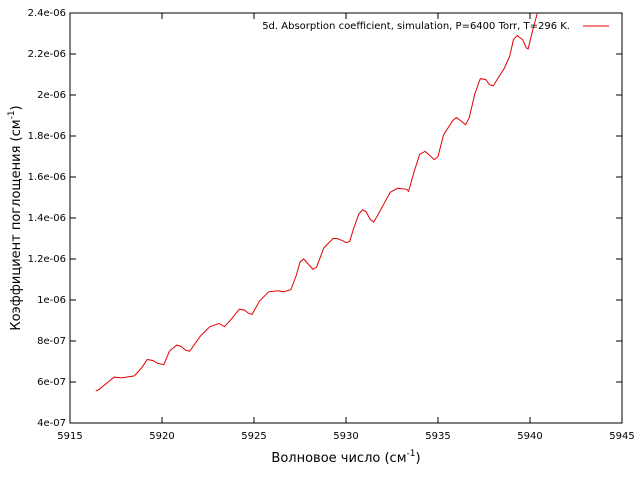  What do you see at coordinates (47, 136) in the screenshot?
I see `y-tick-label: 1.8e-06` at bounding box center [47, 136].